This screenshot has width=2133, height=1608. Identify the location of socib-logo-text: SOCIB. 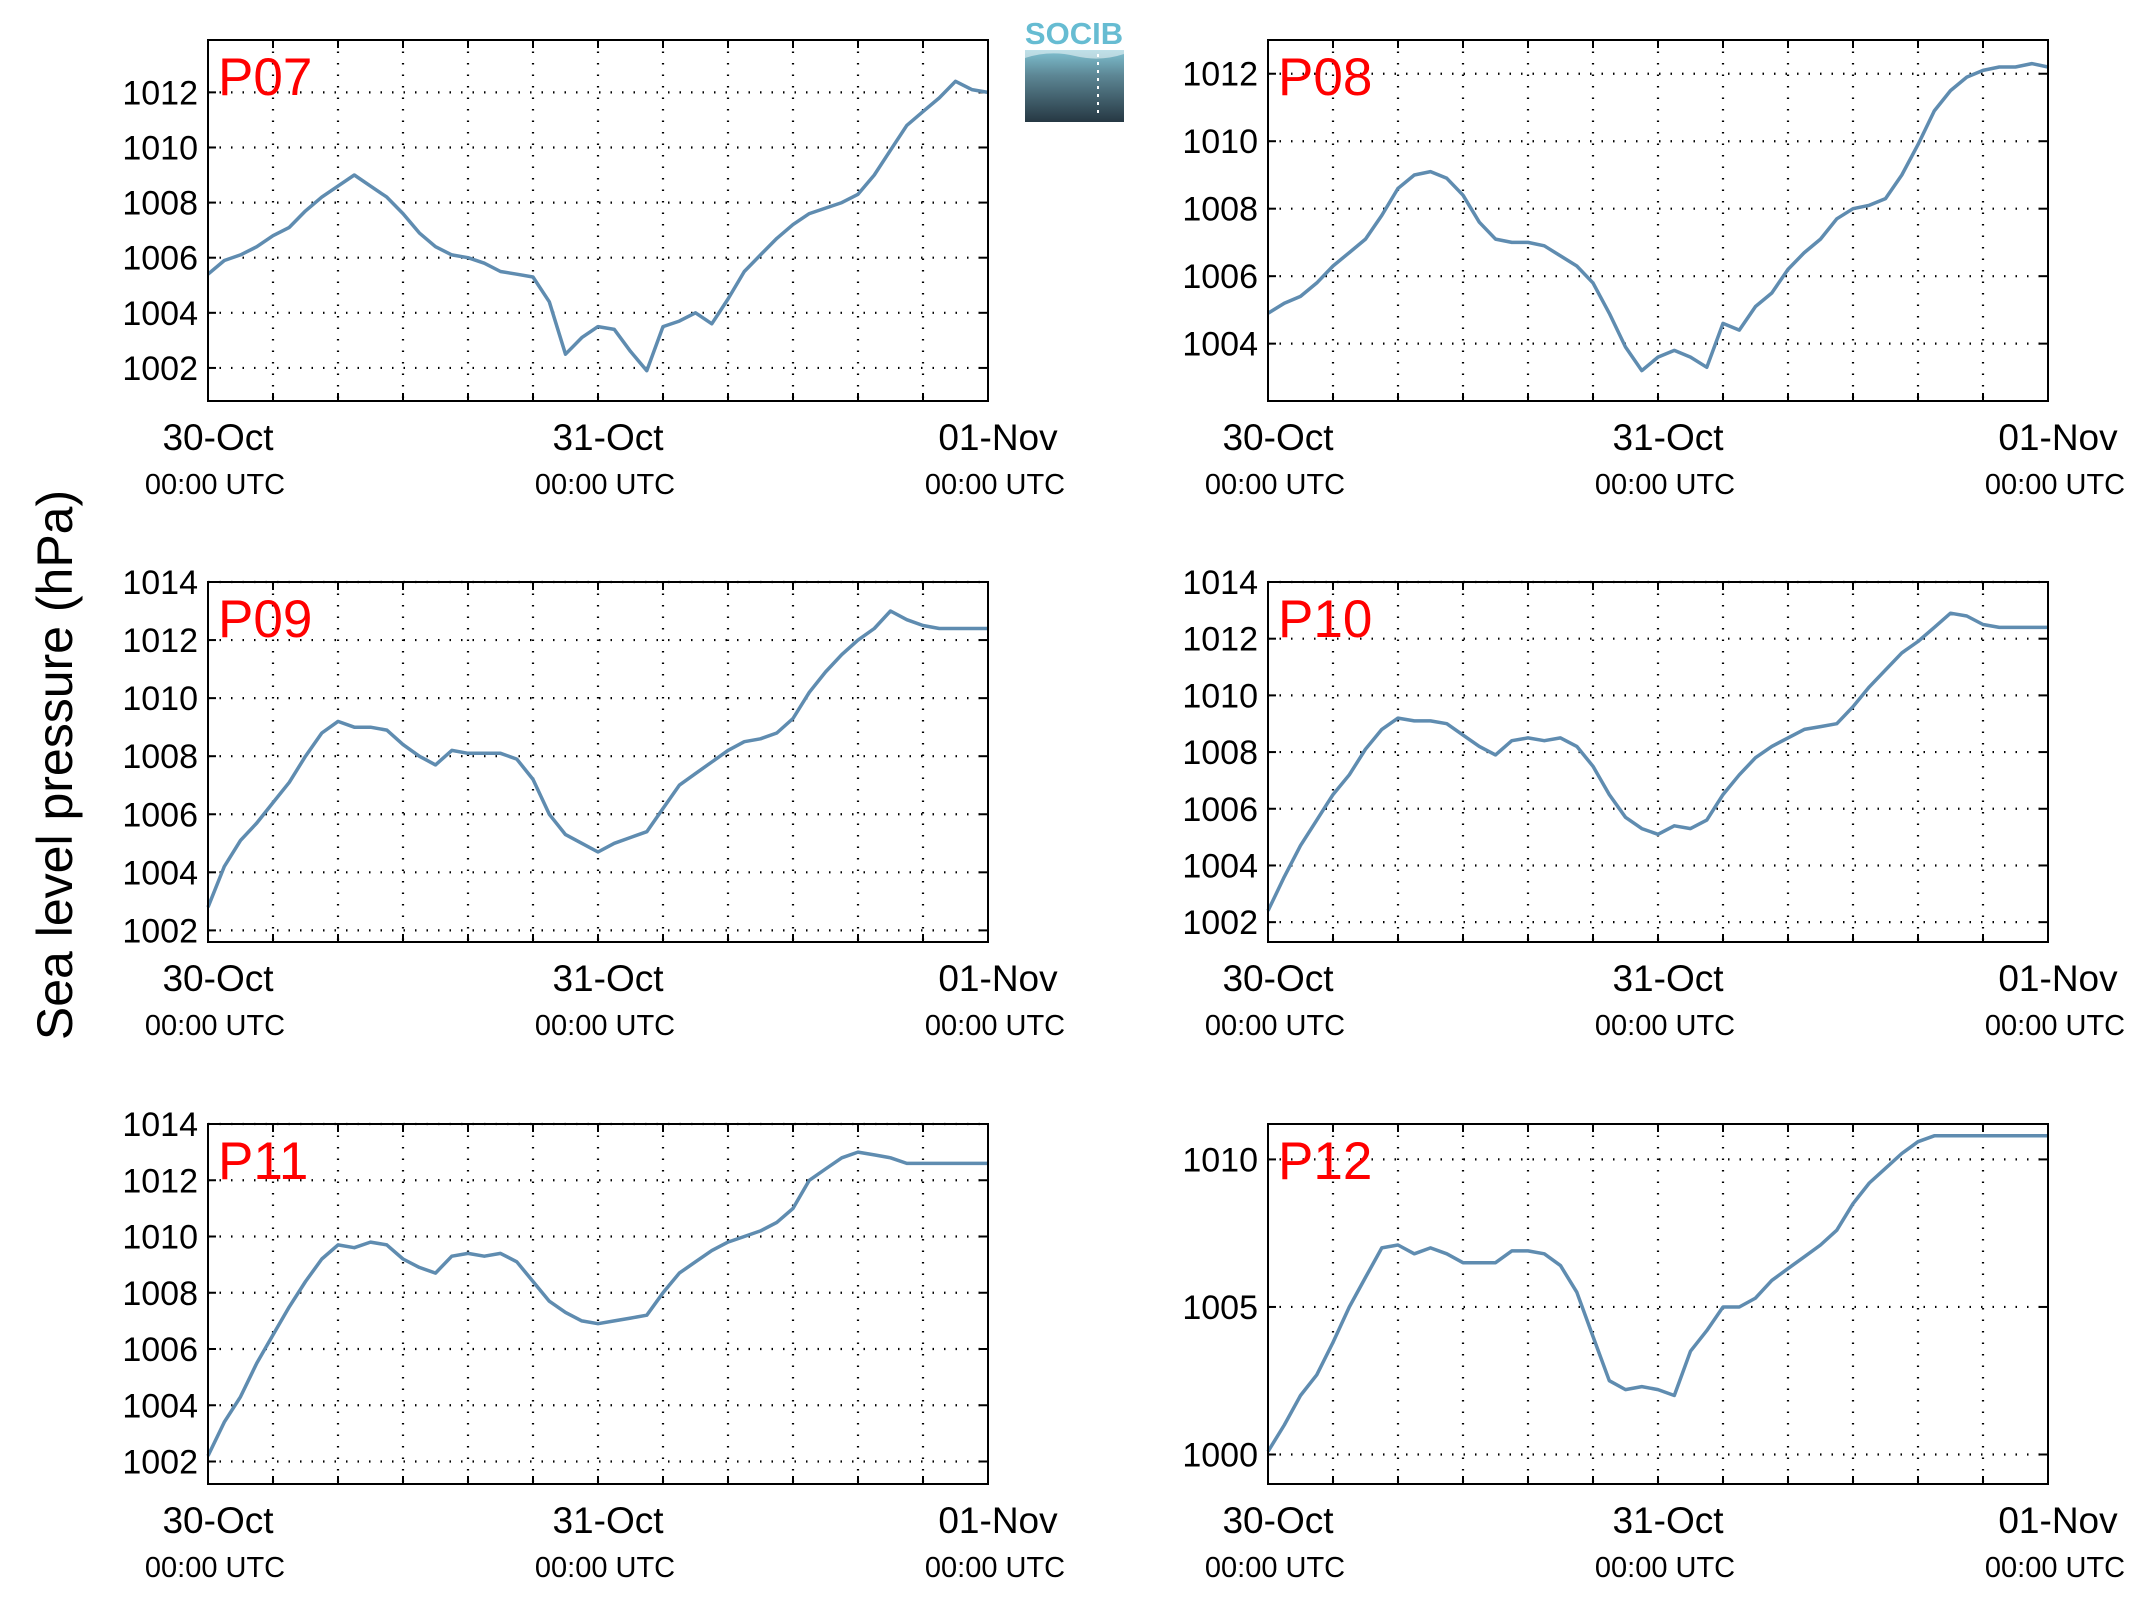
(1074, 33).